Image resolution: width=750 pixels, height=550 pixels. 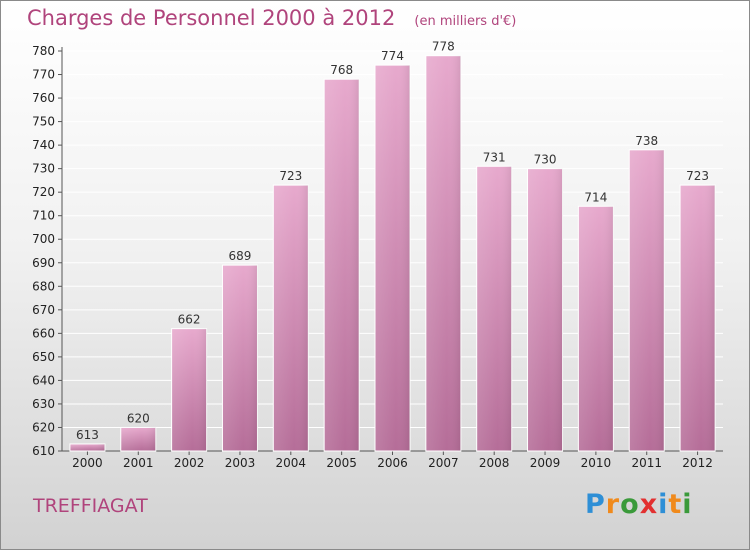 I want to click on data-label: 613, so click(x=87, y=435).